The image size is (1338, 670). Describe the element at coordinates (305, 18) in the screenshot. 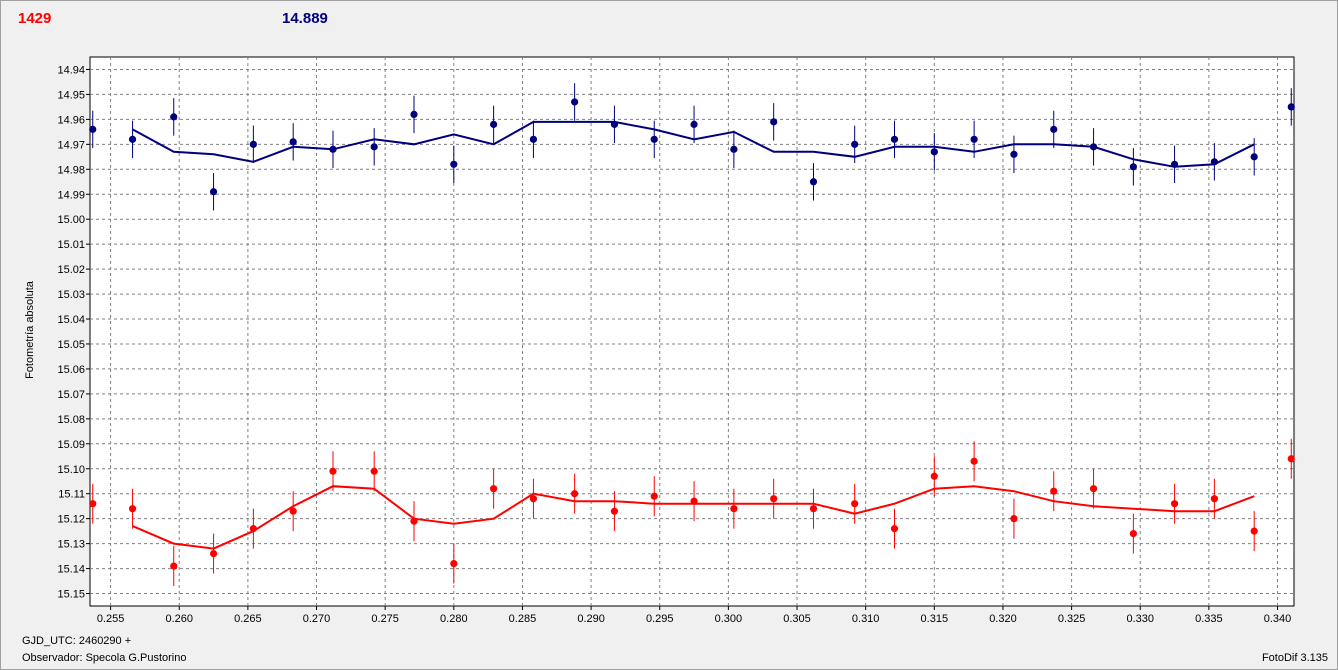

I see `magnitude-label: 14.889` at that location.